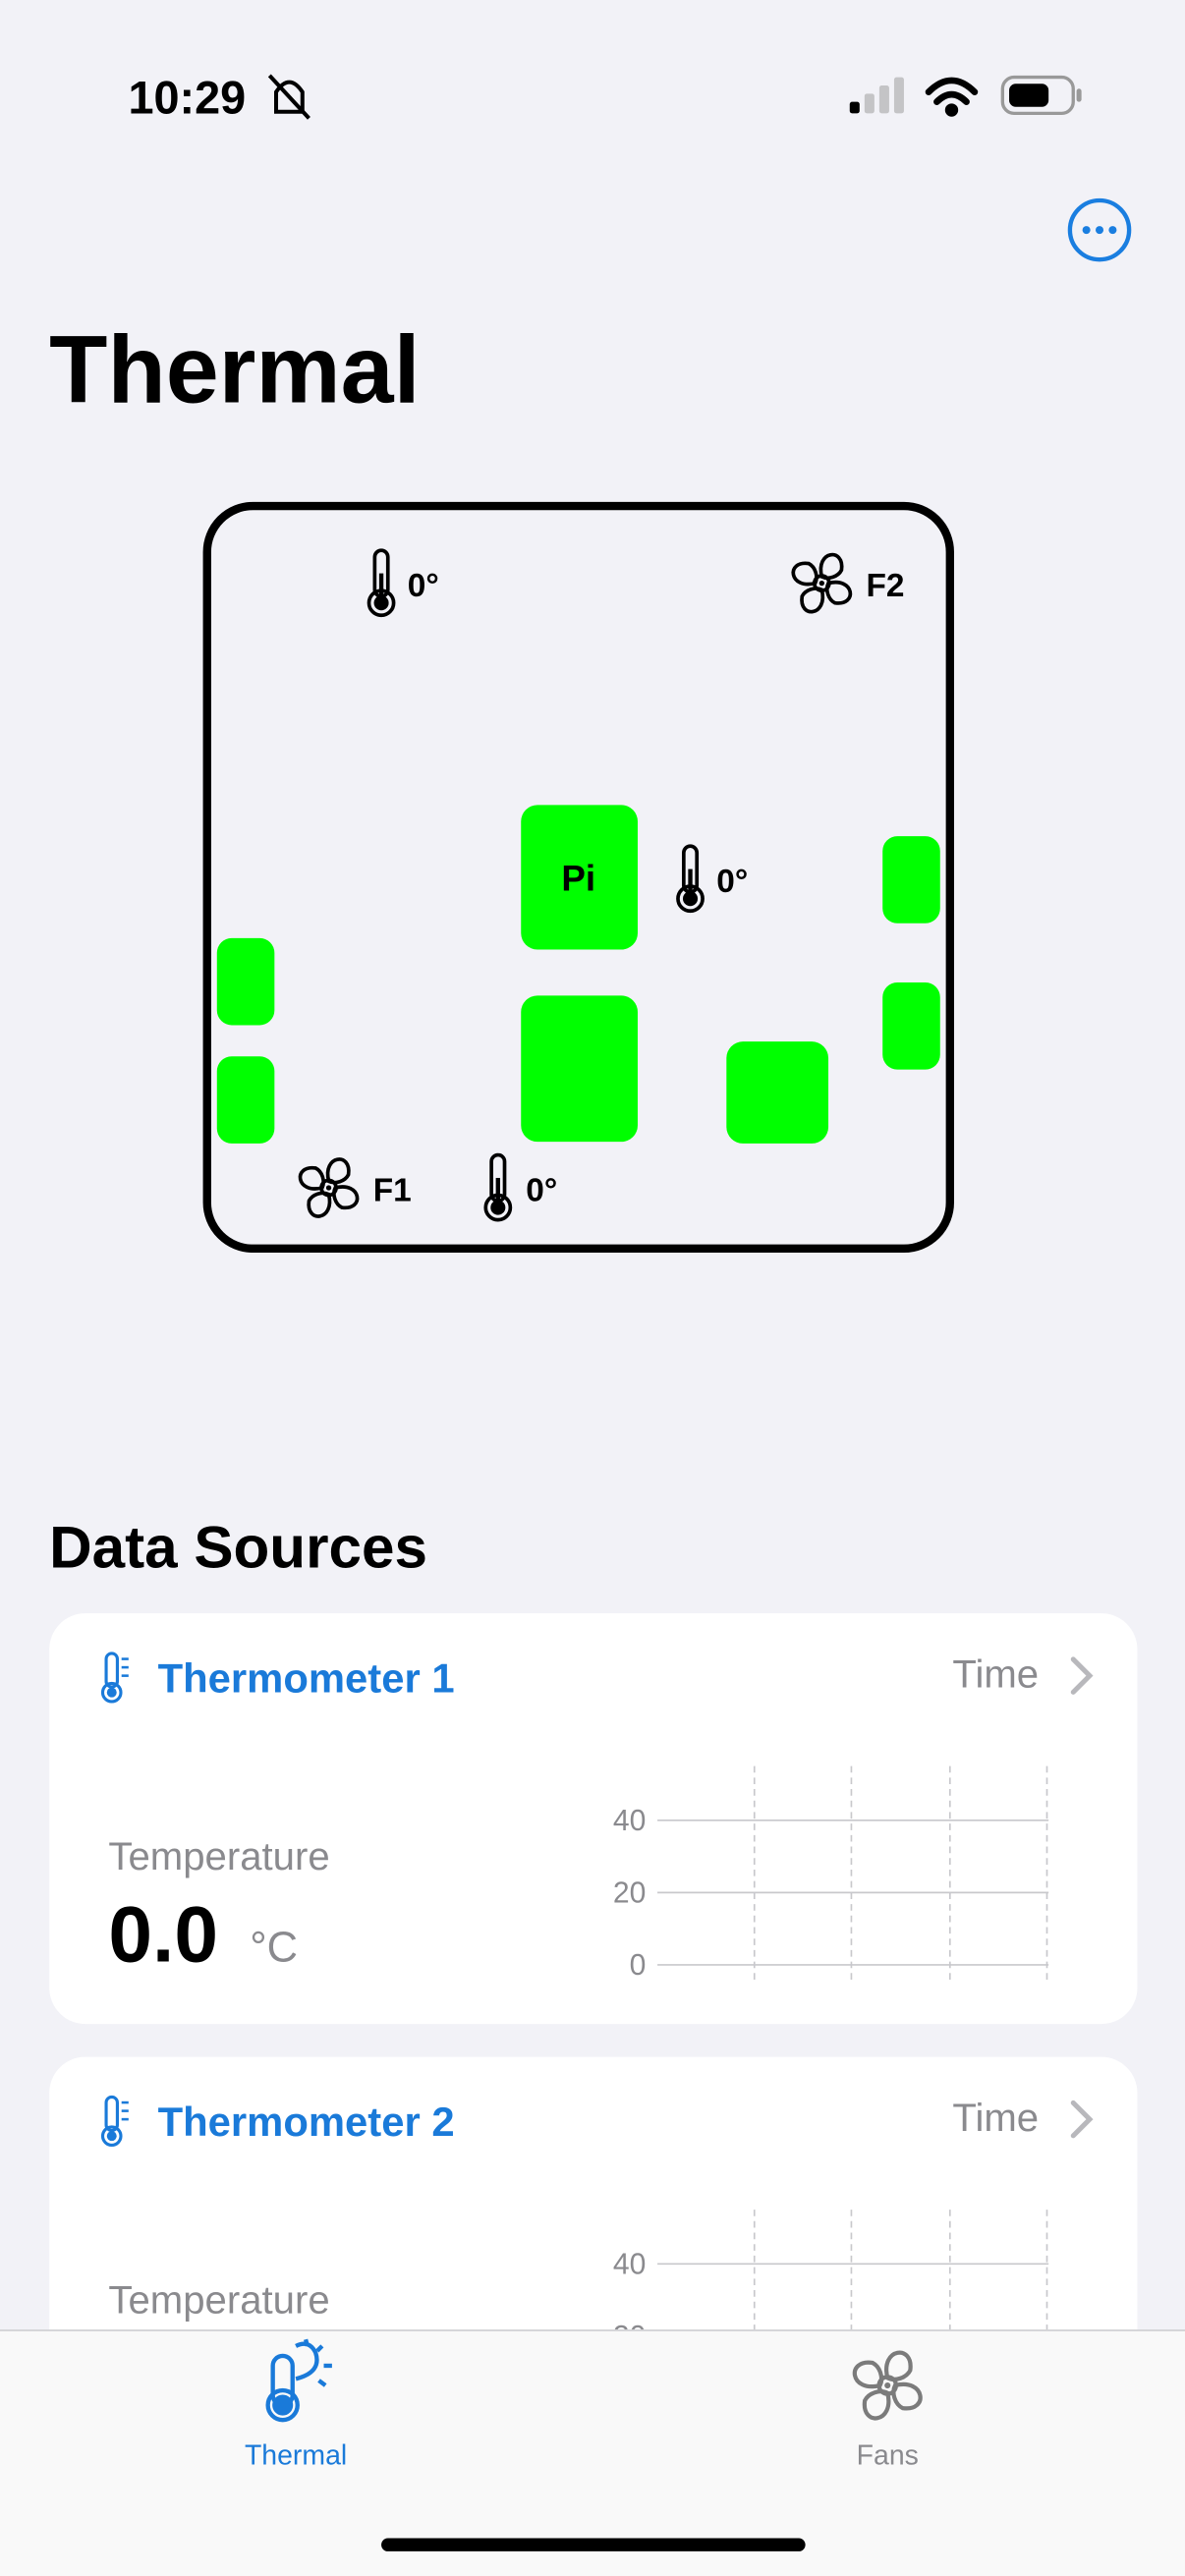  I want to click on card-background, so click(594, 1819).